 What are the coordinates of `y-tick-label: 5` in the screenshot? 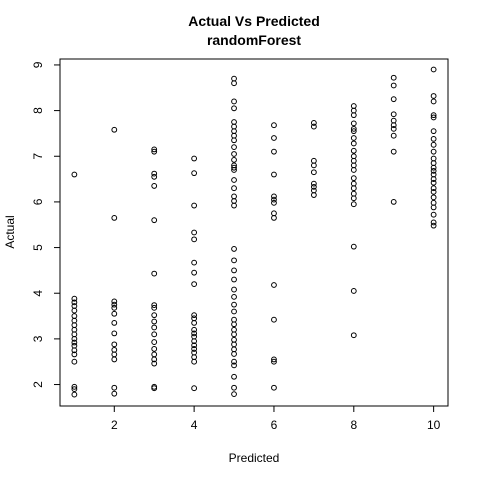 It's located at (38, 247).